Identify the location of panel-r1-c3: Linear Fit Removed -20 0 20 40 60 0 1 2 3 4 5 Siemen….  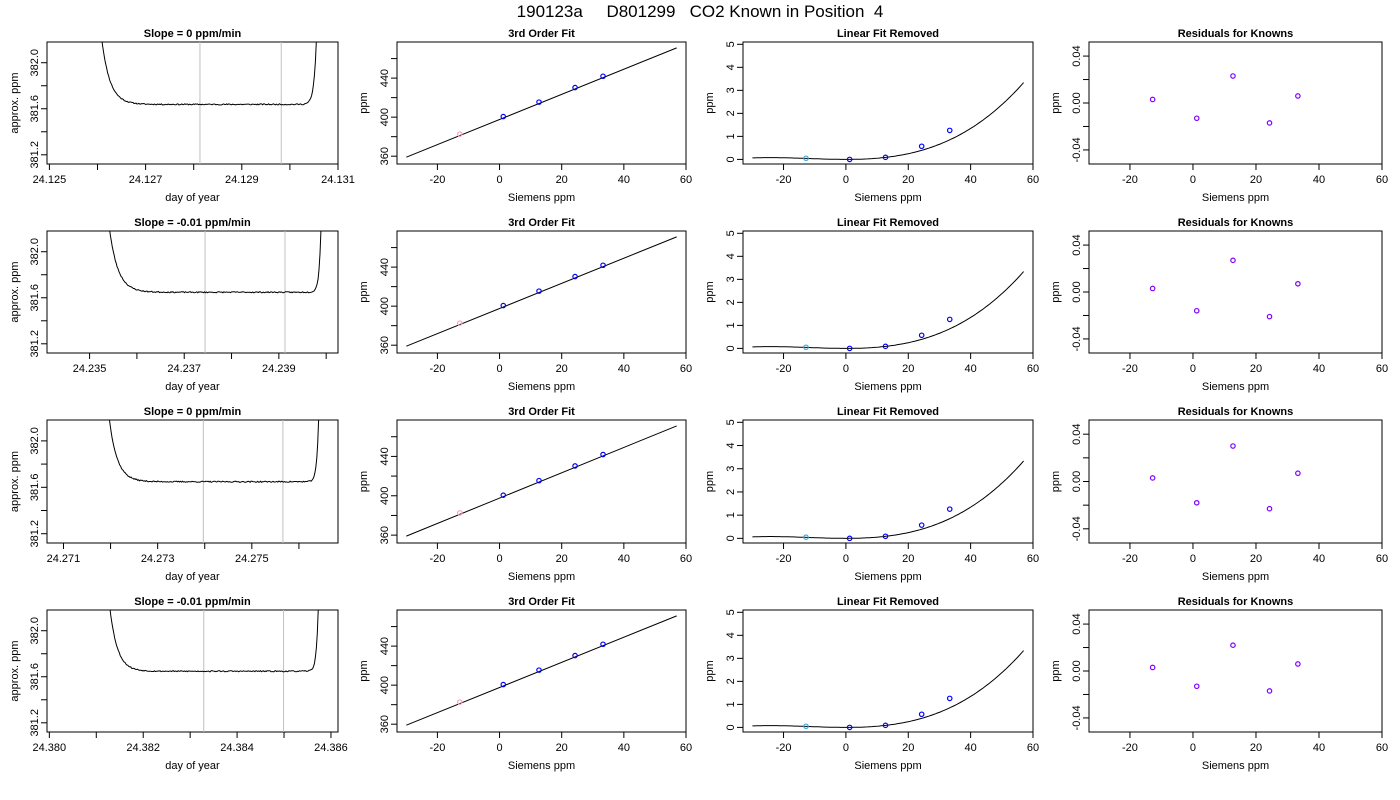
(871, 116).